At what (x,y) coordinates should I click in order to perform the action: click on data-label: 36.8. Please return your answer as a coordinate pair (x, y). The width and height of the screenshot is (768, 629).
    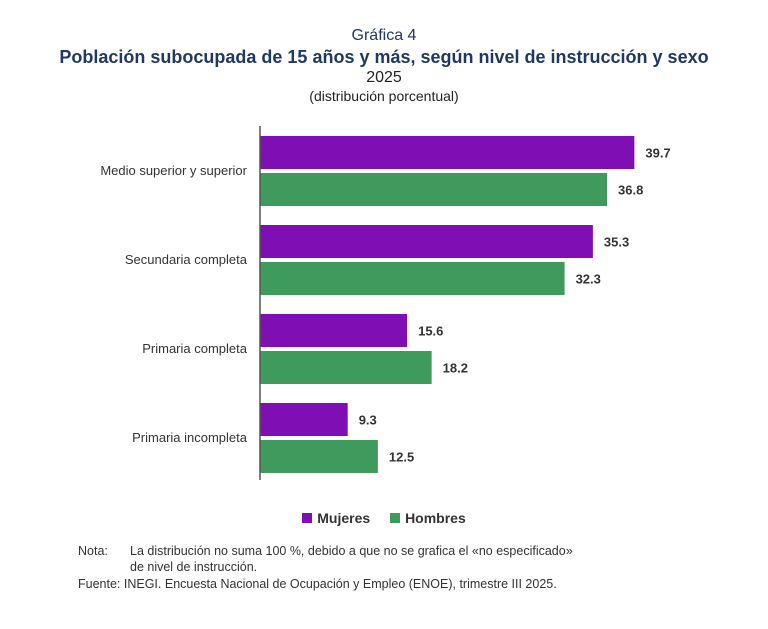
    Looking at the image, I should click on (630, 190).